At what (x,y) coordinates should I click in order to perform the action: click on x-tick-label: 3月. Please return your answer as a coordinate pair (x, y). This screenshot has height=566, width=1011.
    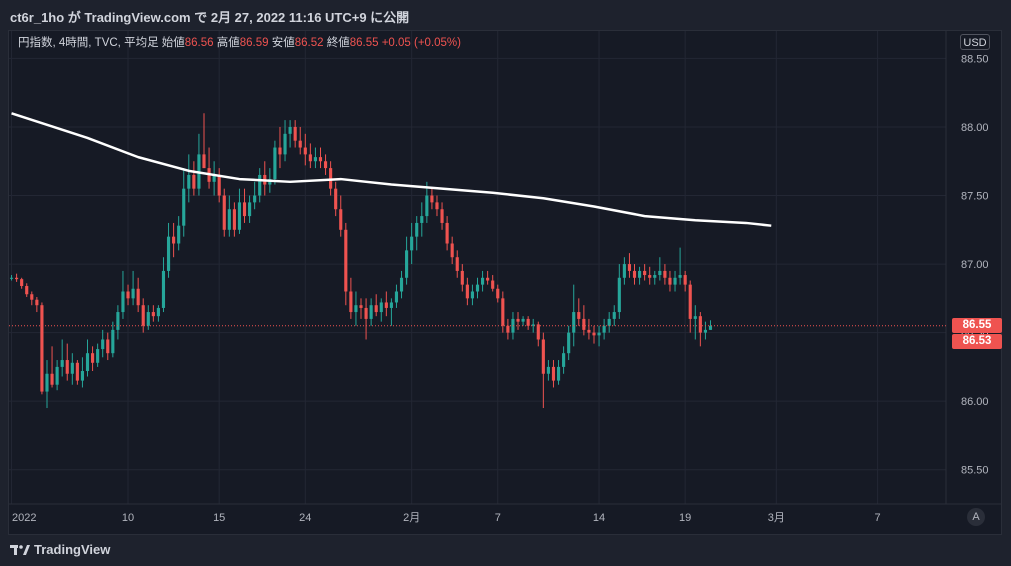
    Looking at the image, I should click on (776, 518).